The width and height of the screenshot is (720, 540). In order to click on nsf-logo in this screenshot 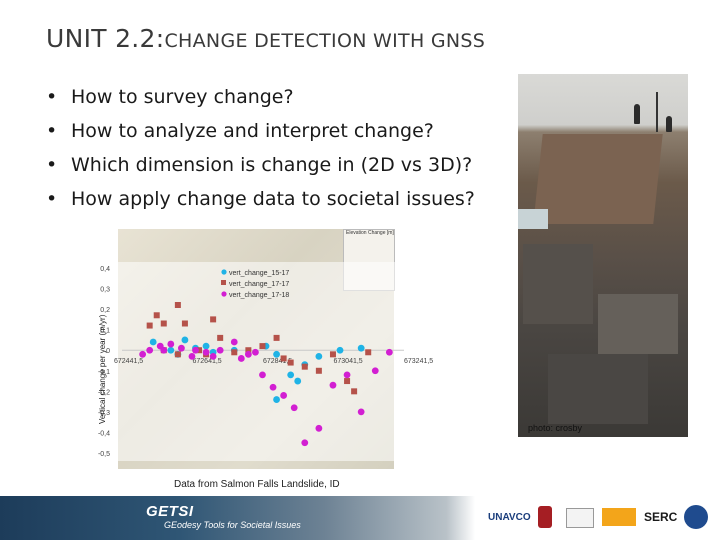, I will do `click(696, 517)`.